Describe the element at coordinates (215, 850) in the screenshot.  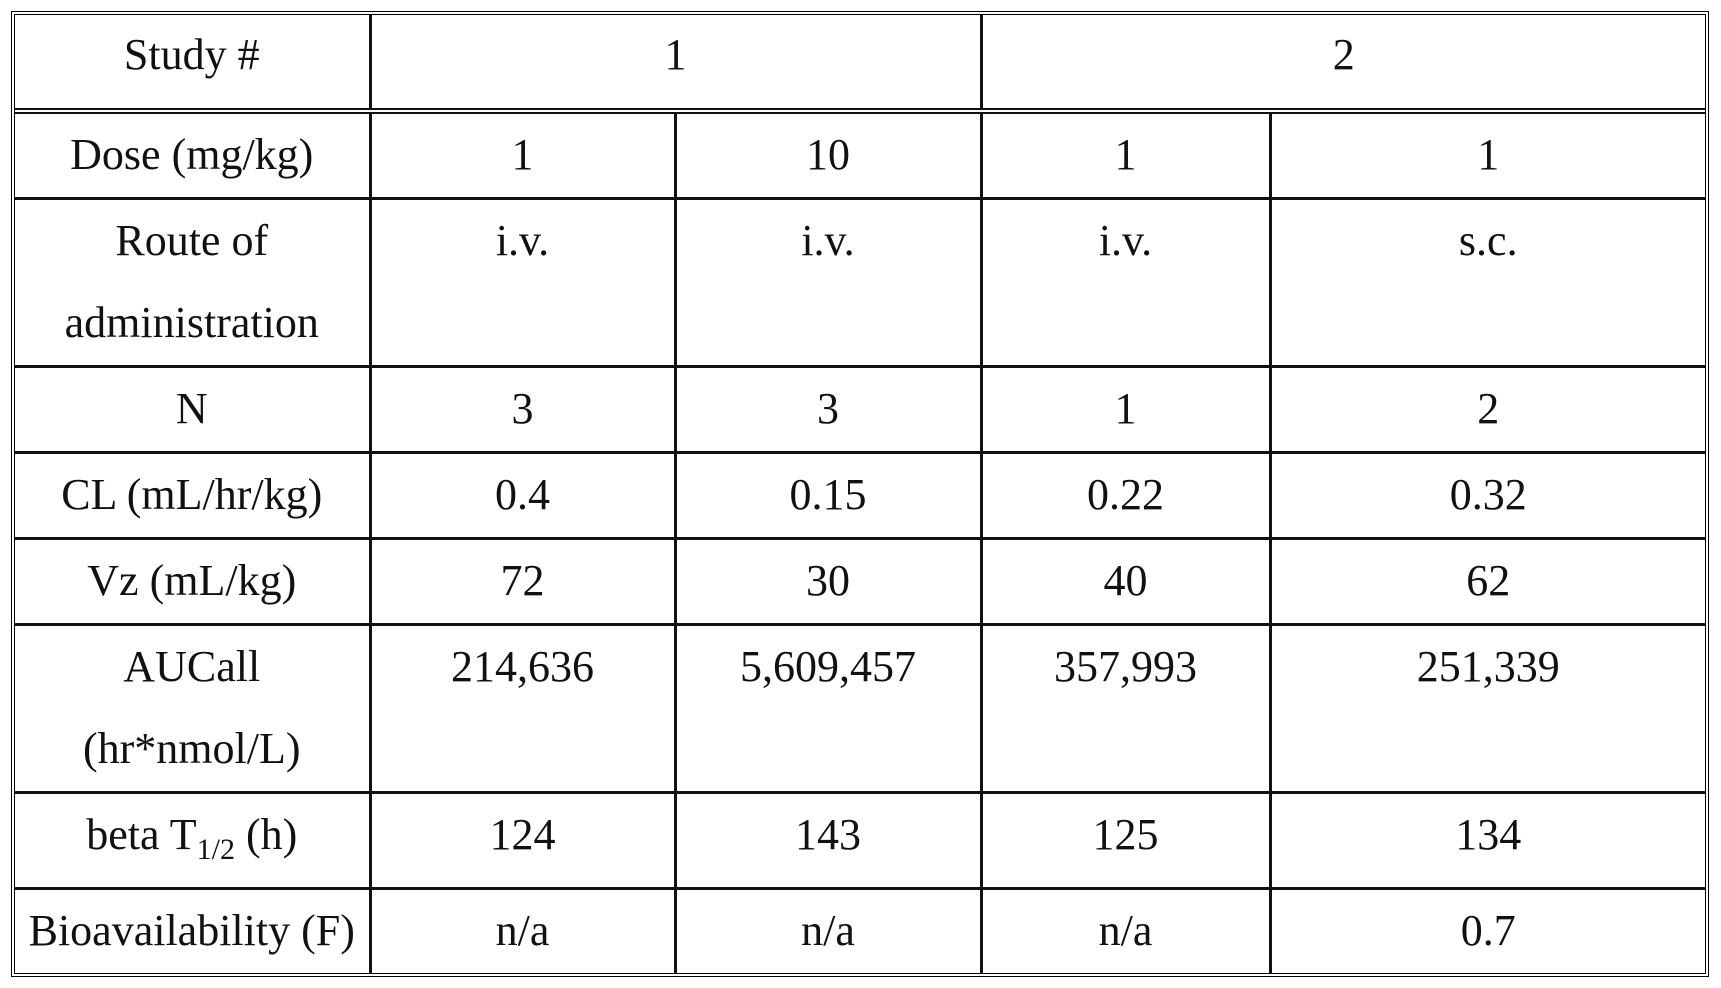
I see `row-label-half-life-subscript: 1/2` at that location.